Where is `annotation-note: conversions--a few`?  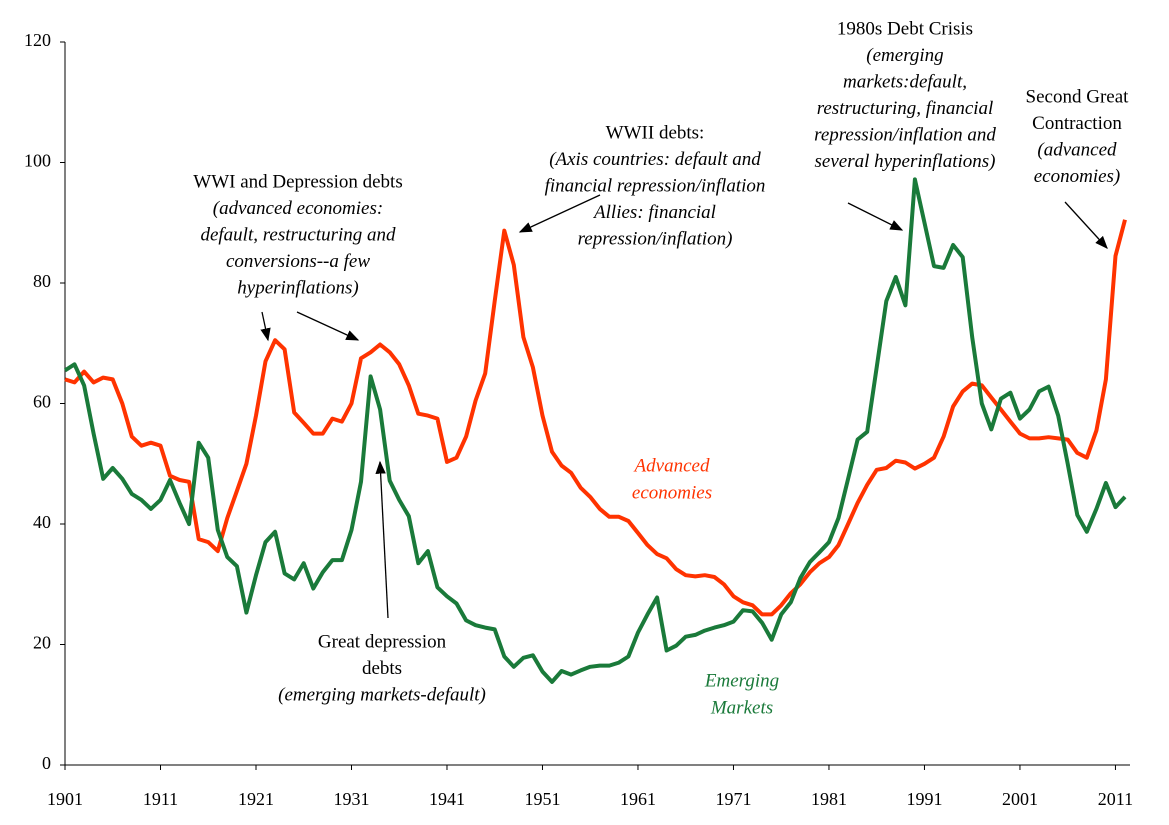
annotation-note: conversions--a few is located at coordinates (298, 261).